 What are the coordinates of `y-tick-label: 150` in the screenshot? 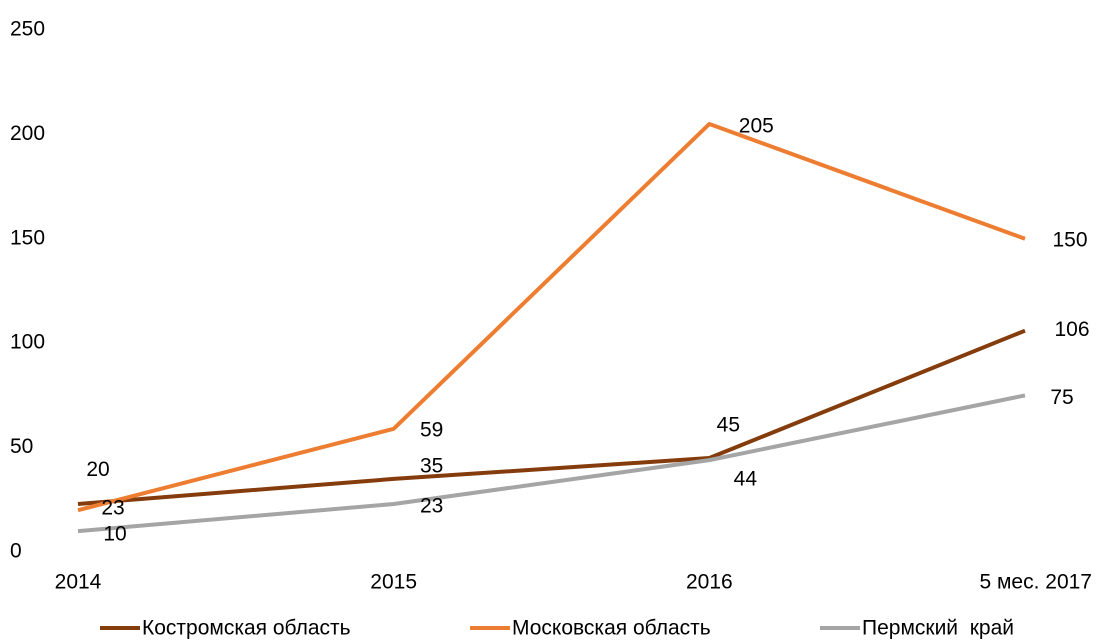 It's located at (27, 237).